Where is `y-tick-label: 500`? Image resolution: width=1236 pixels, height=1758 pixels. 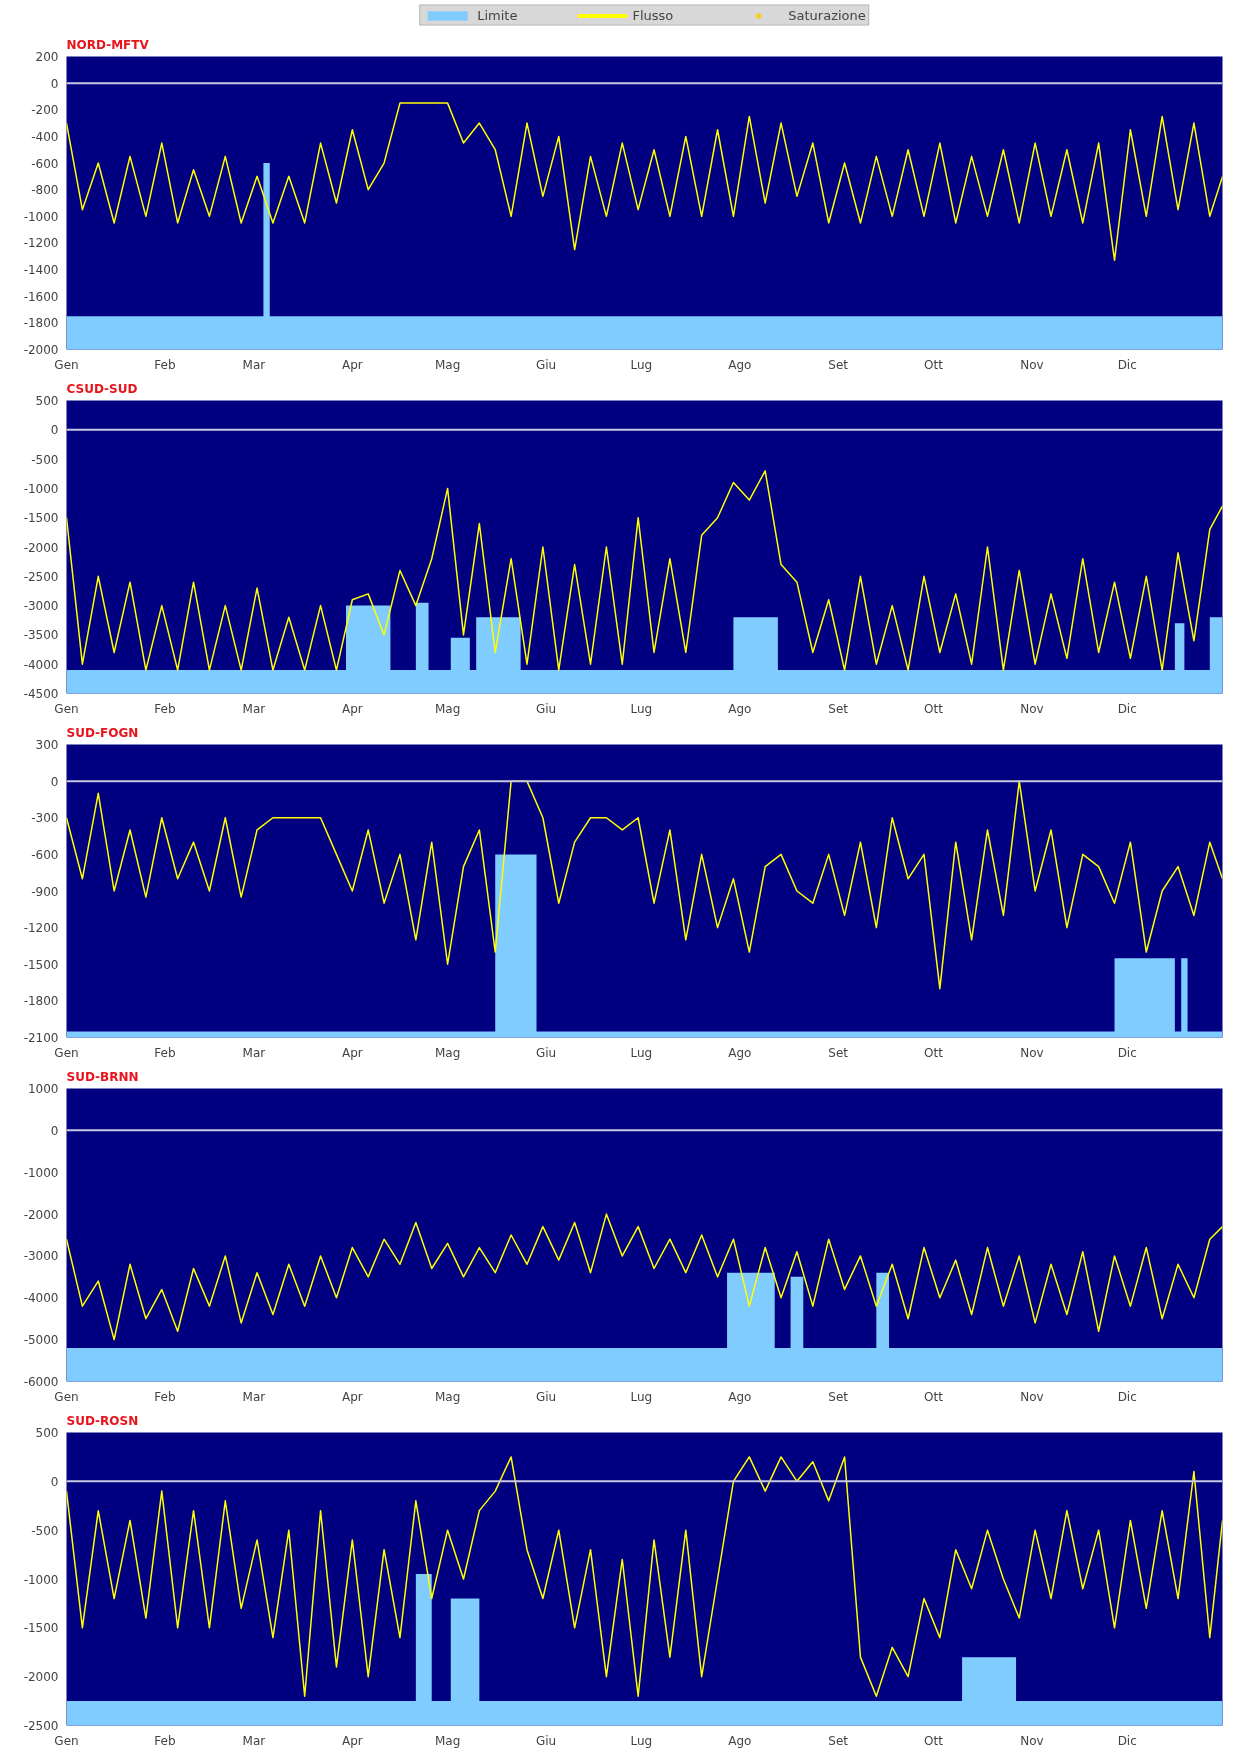
y-tick-label: 500 is located at coordinates (47, 1433).